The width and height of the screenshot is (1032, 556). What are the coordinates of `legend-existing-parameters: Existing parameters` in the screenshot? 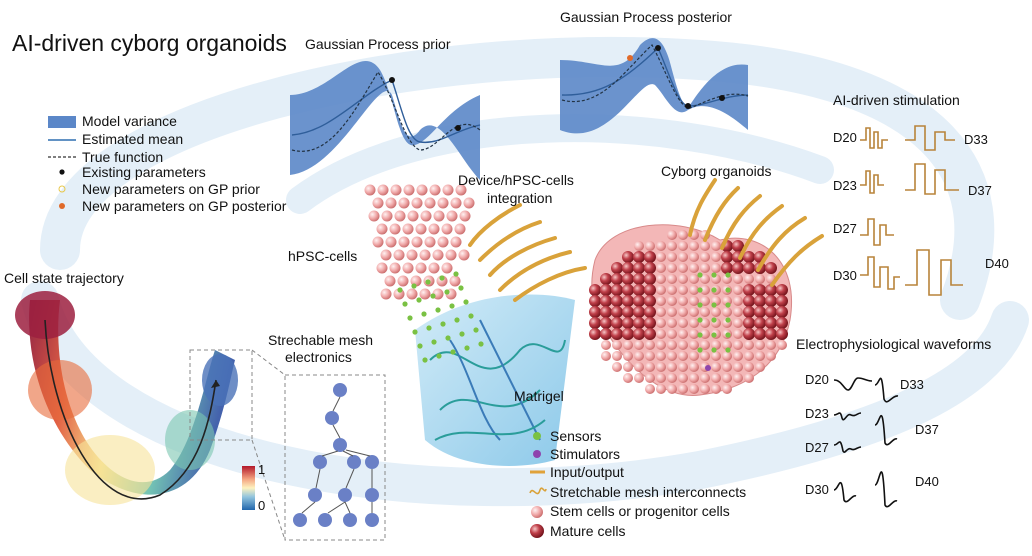 It's located at (144, 172).